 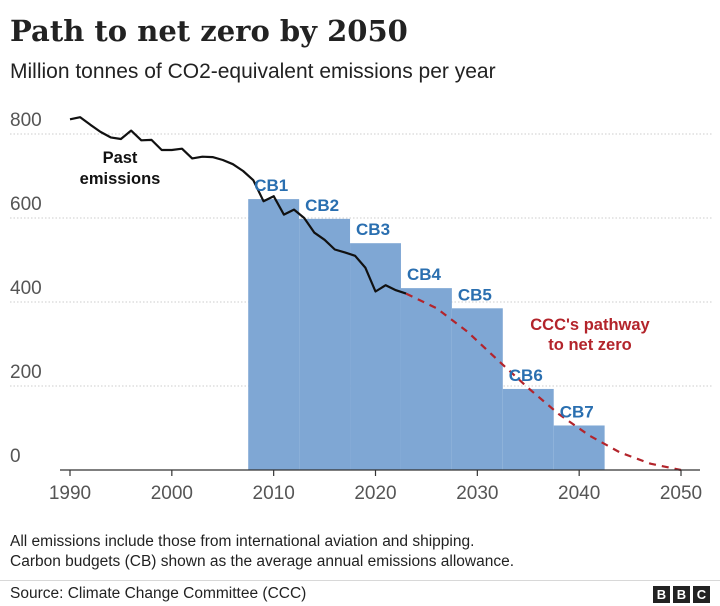 I want to click on y-tick-label: 400, so click(x=26, y=288).